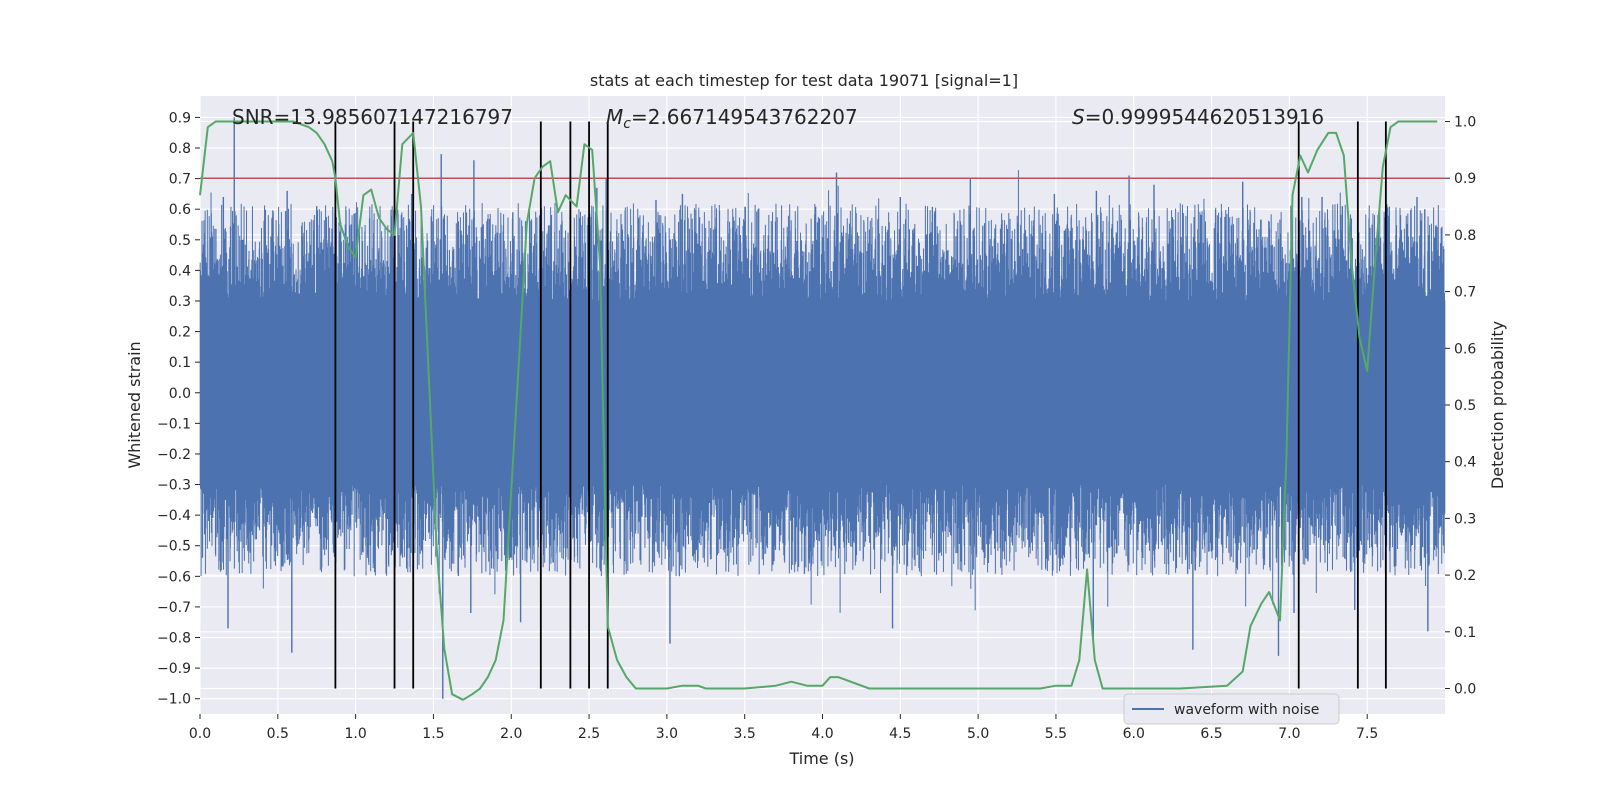  I want to click on x-tick-label: 6.0, so click(1134, 734).